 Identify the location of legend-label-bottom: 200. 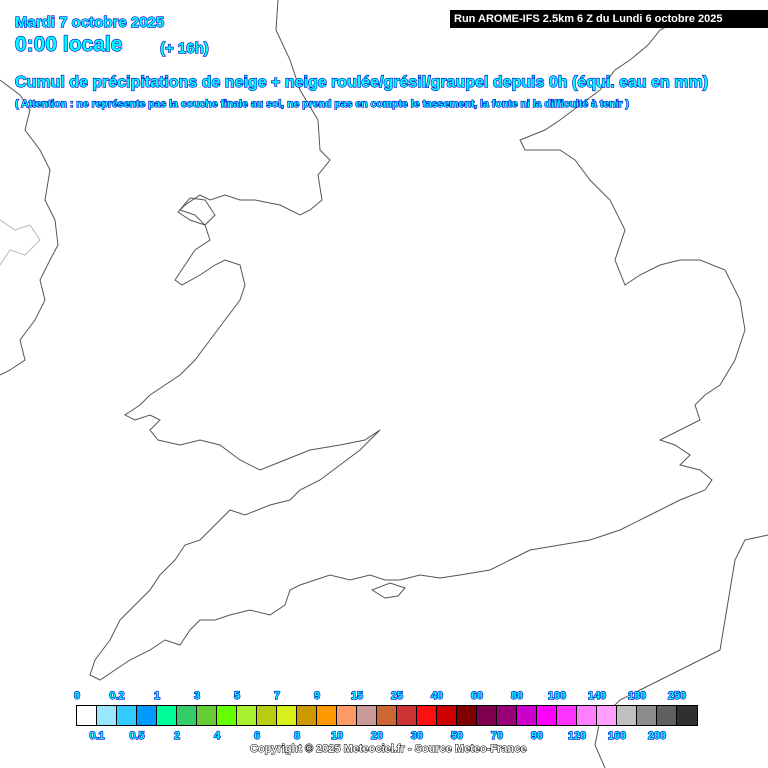
(657, 735).